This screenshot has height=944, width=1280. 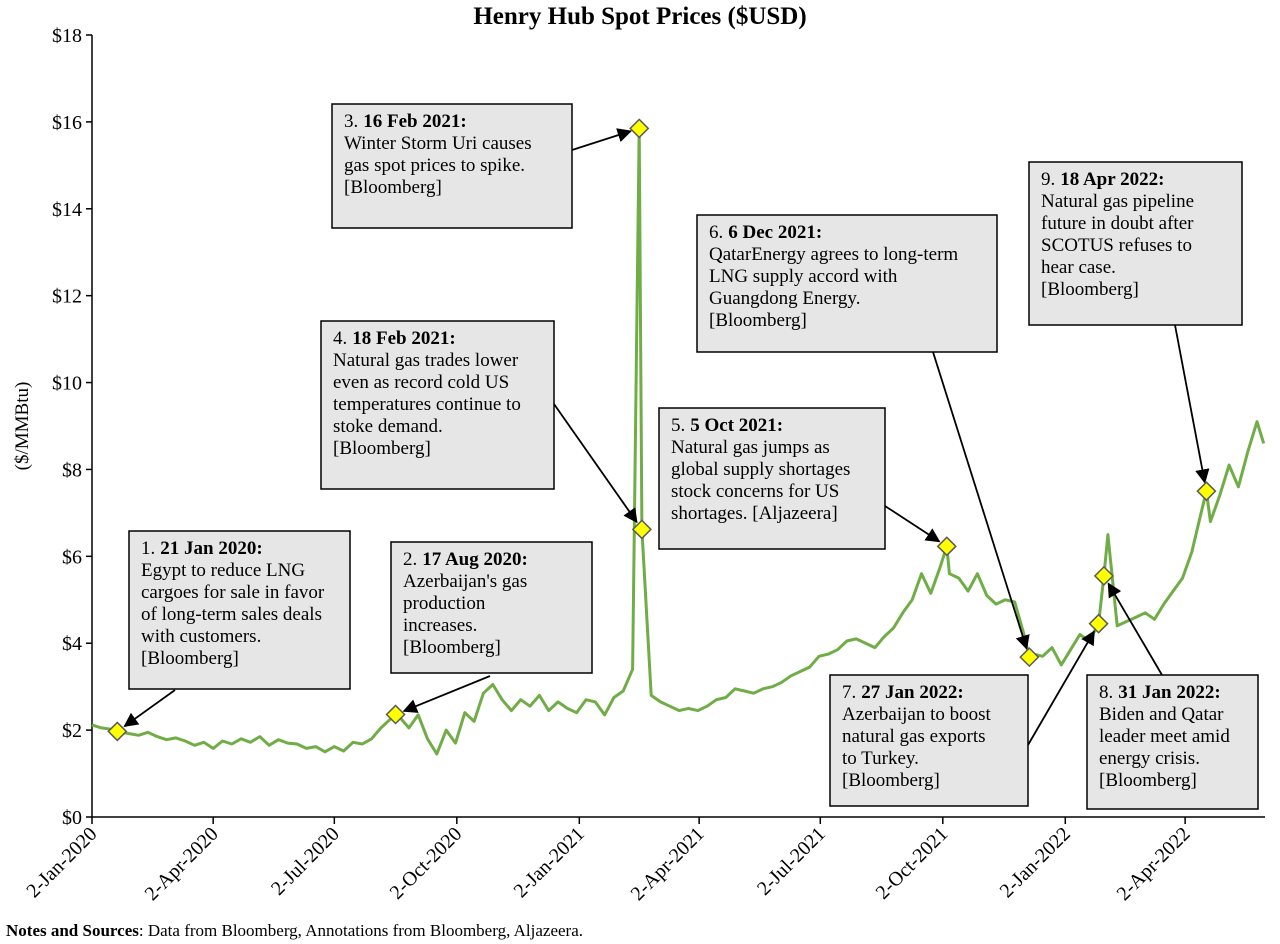 I want to click on annotation-number: 4., so click(x=340, y=338).